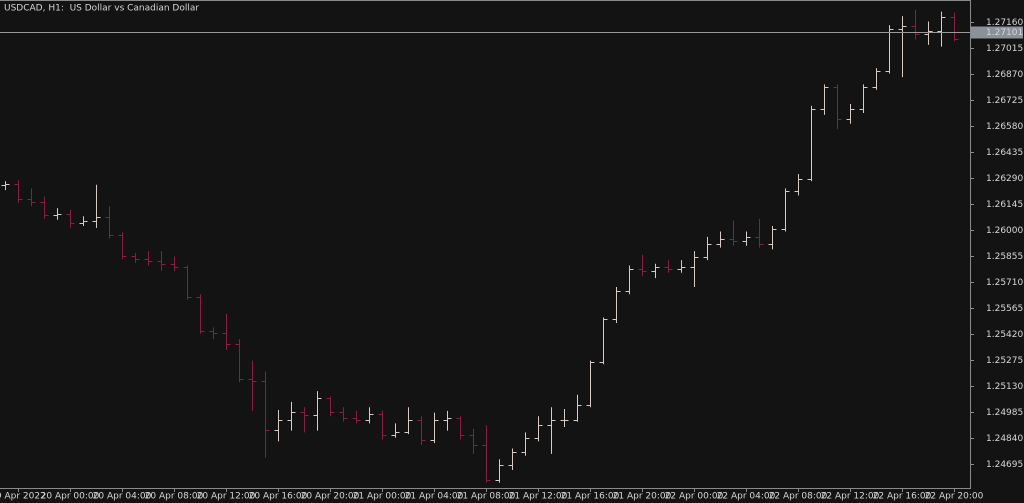 The height and width of the screenshot is (503, 1024). I want to click on y-tick-label: 1.25420, so click(1004, 335).